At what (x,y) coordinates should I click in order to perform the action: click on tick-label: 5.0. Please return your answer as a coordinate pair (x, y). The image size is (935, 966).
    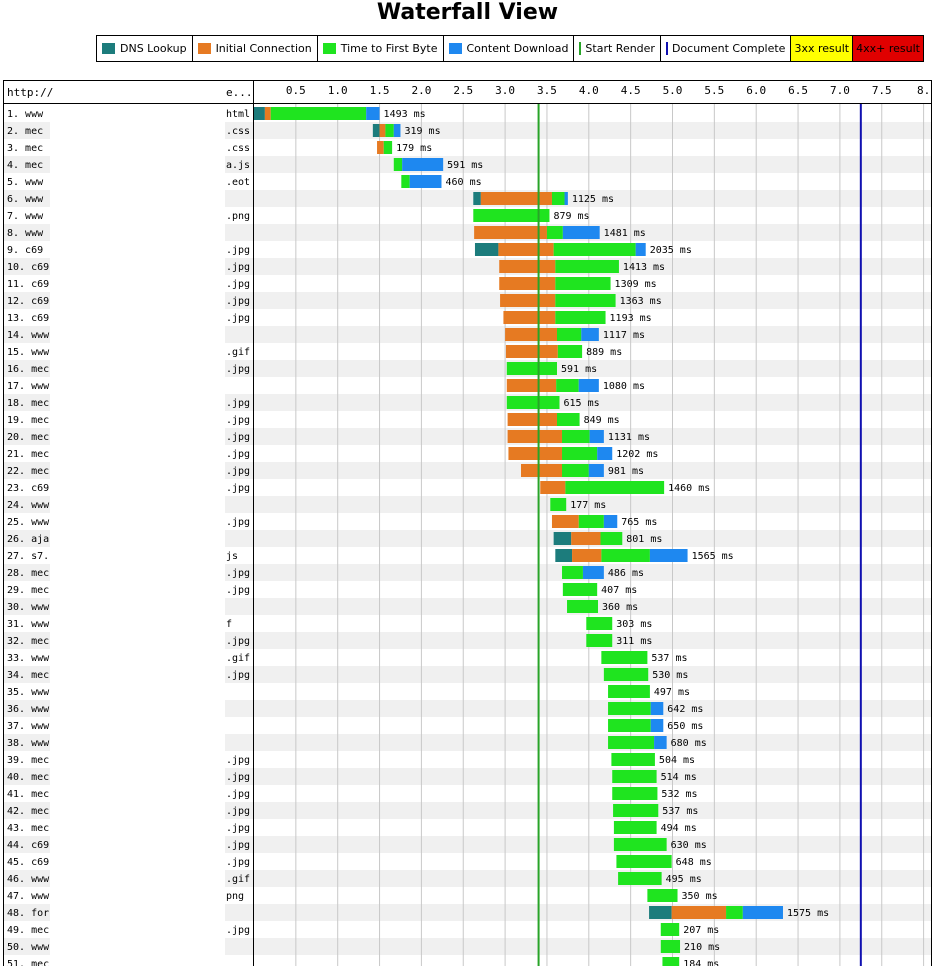
    Looking at the image, I should click on (673, 90).